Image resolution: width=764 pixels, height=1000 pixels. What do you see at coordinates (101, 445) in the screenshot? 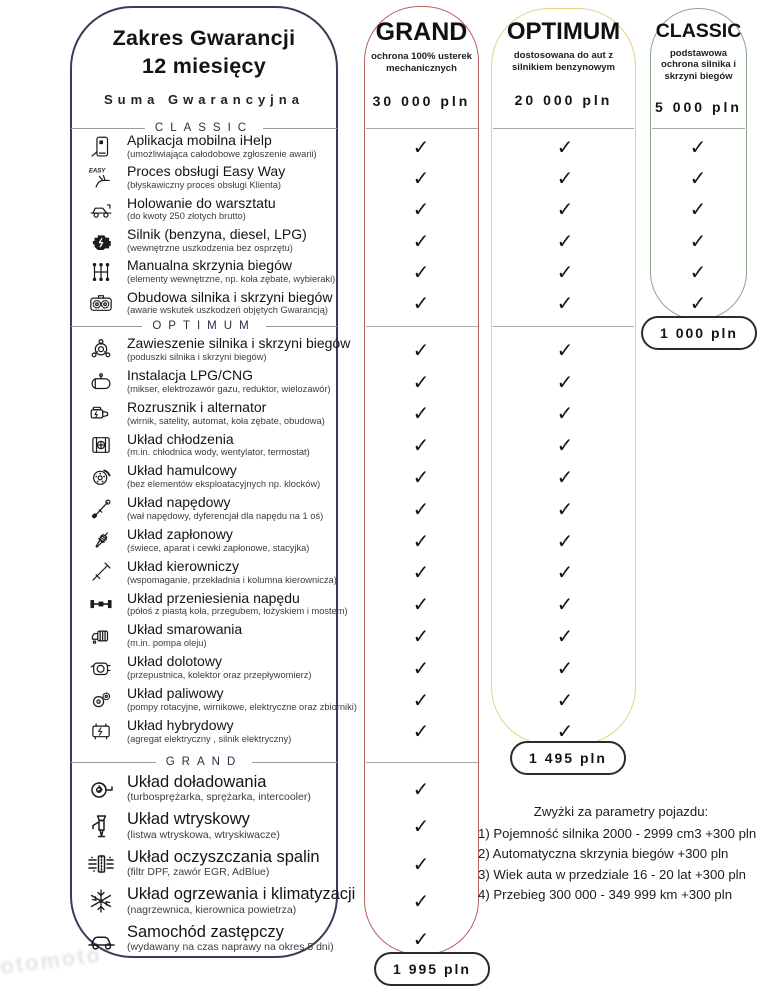
I see `radiator-icon` at bounding box center [101, 445].